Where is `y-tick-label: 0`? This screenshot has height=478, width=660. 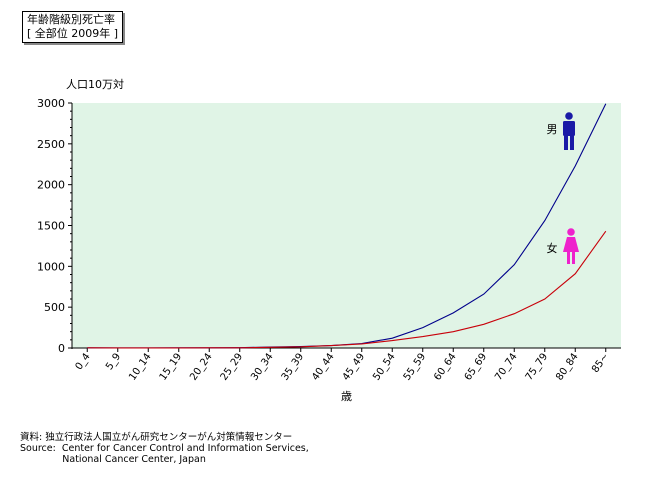 y-tick-label: 0 is located at coordinates (61, 348).